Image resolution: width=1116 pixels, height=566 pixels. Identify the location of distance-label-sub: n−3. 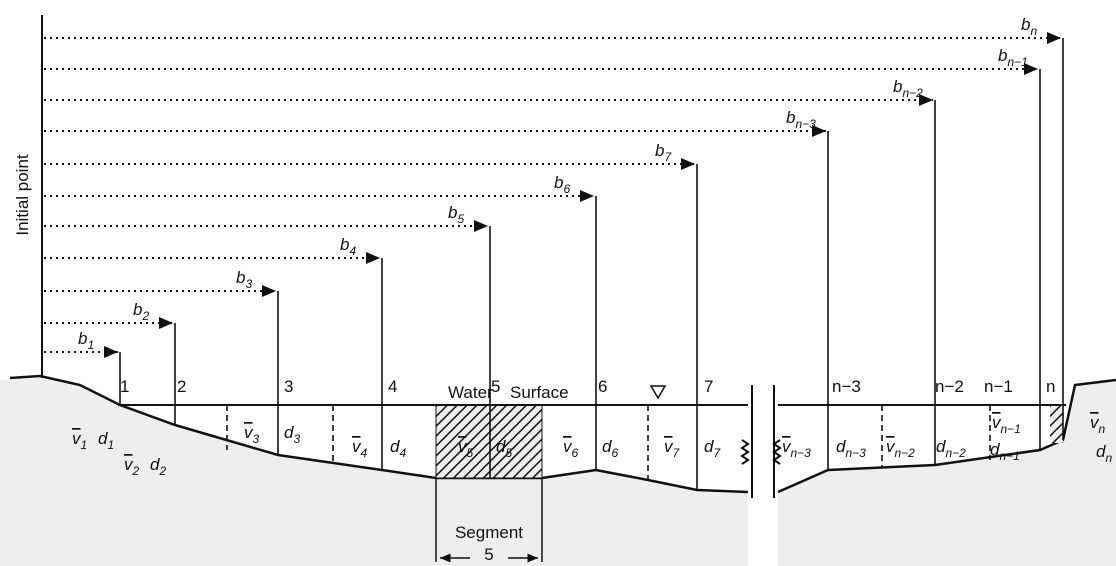
(805, 124).